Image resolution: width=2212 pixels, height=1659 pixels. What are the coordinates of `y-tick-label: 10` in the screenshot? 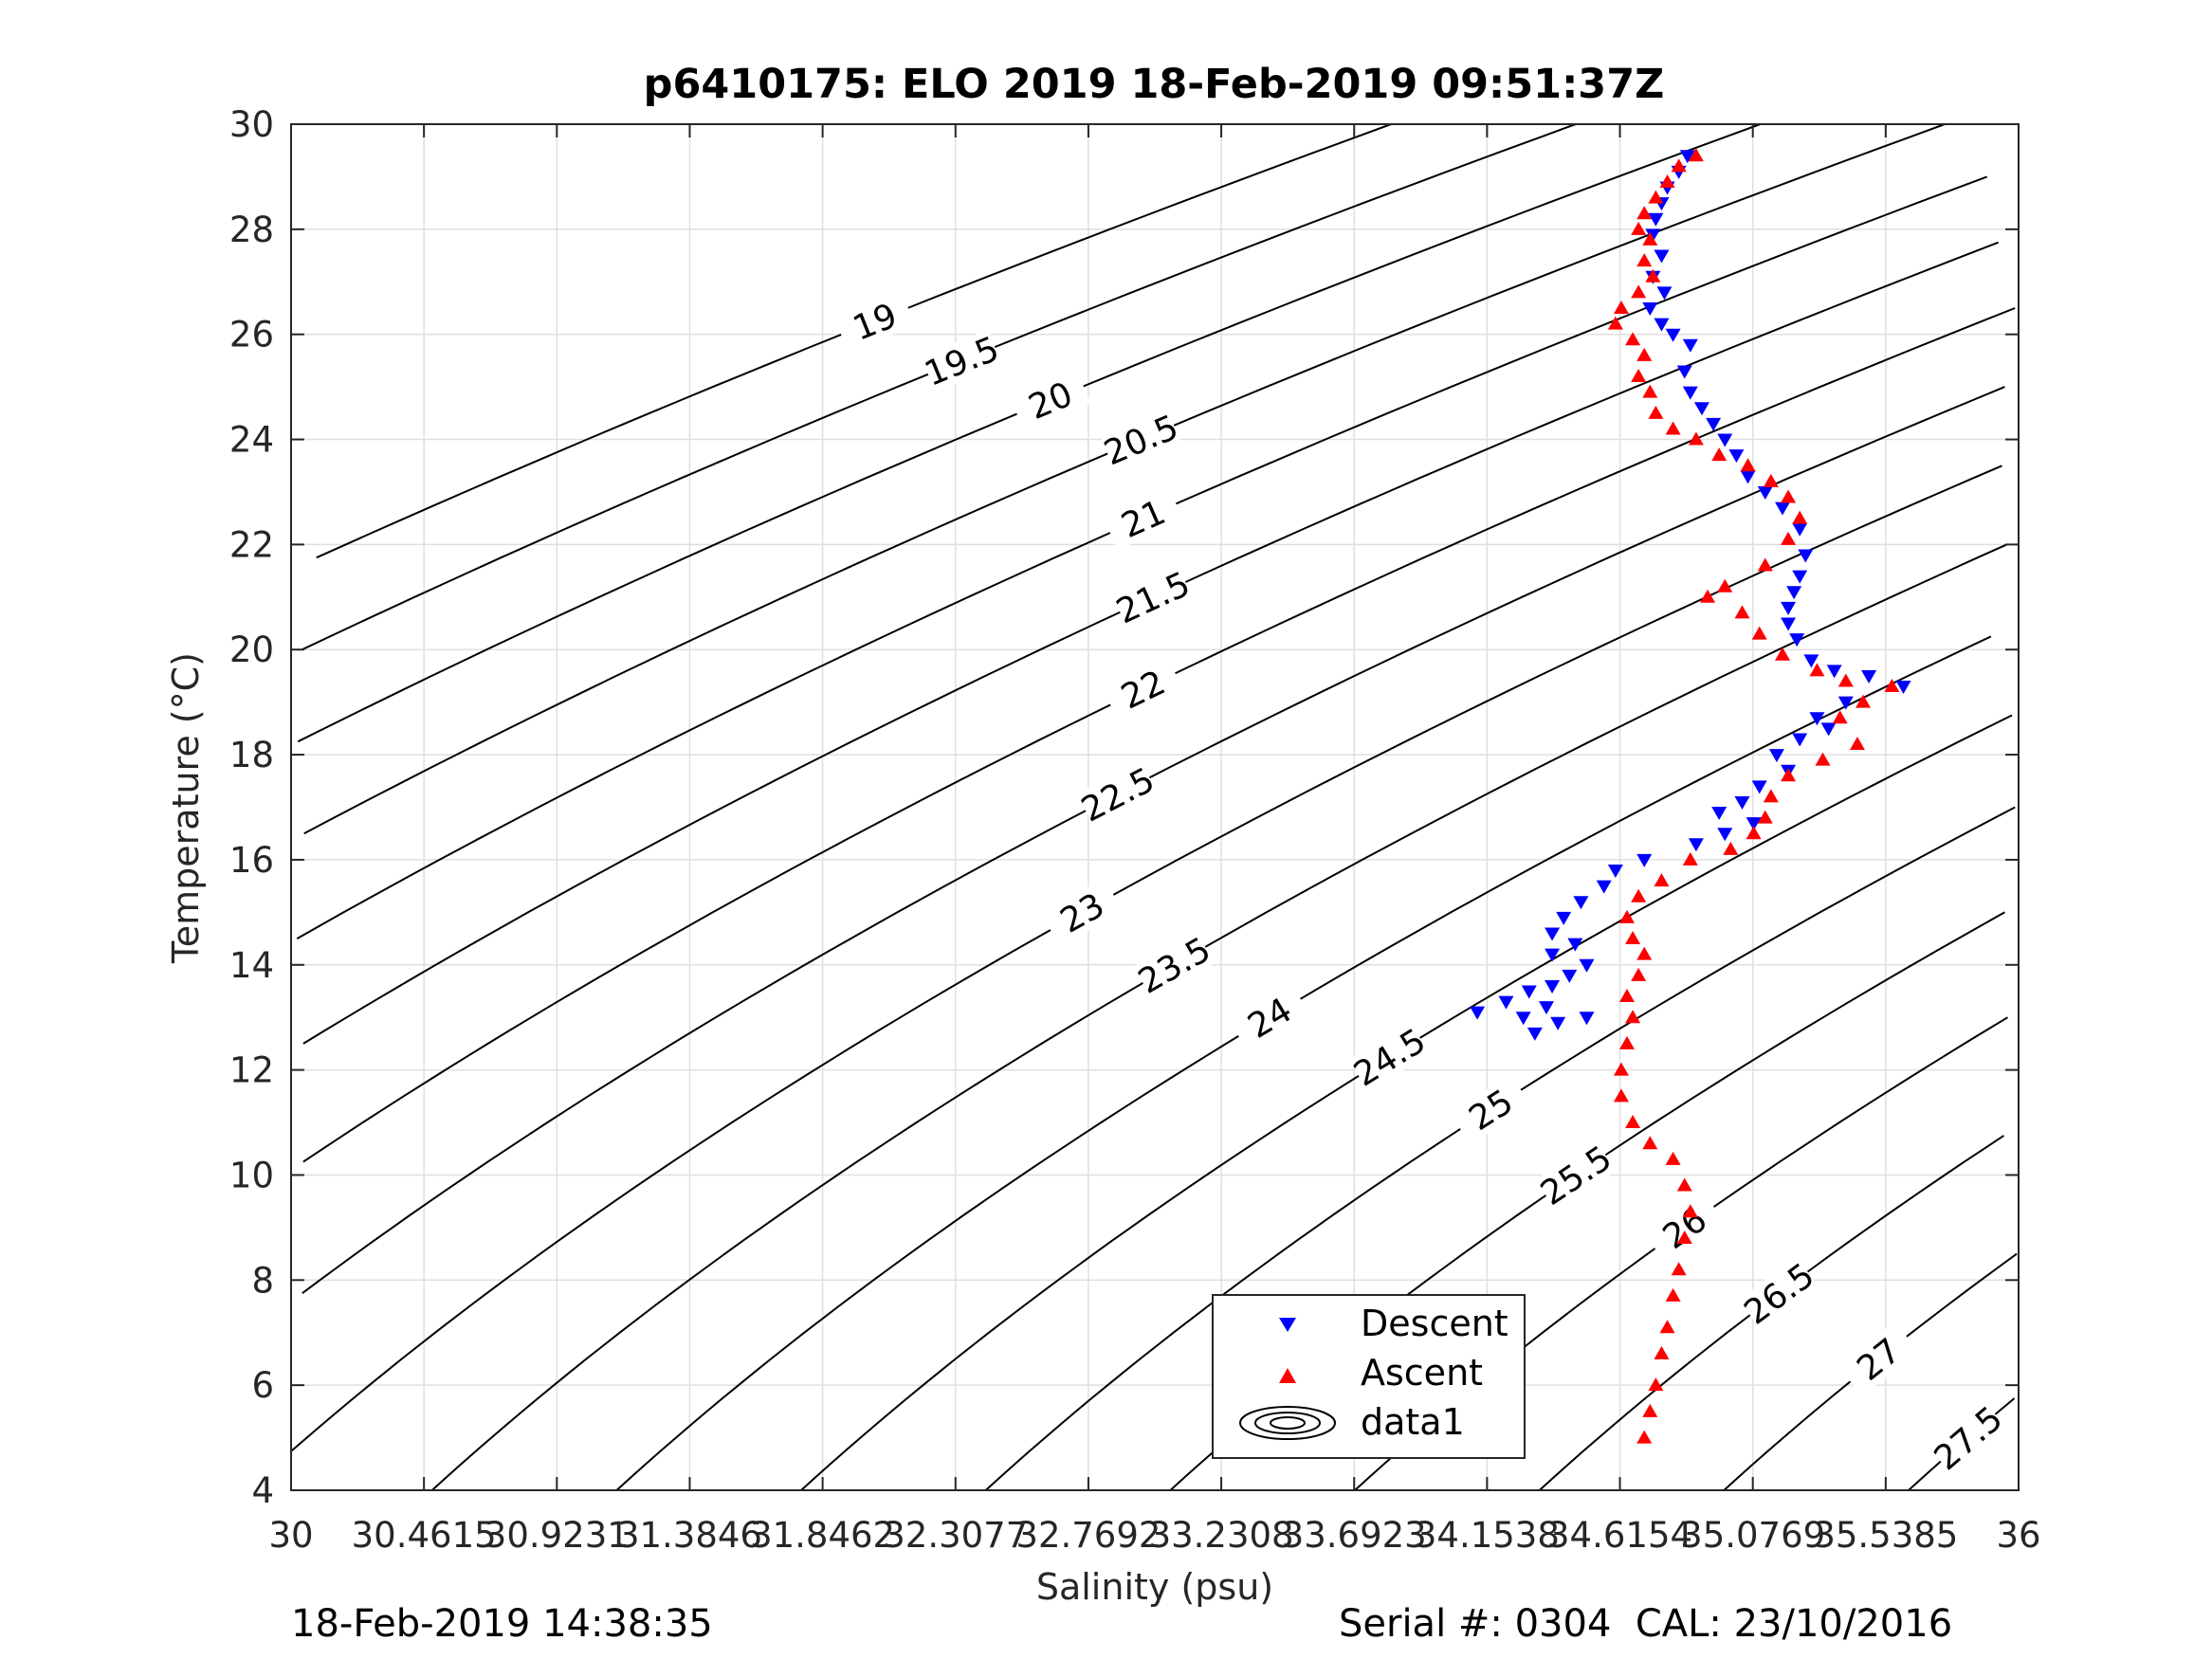 It's located at (251, 1175).